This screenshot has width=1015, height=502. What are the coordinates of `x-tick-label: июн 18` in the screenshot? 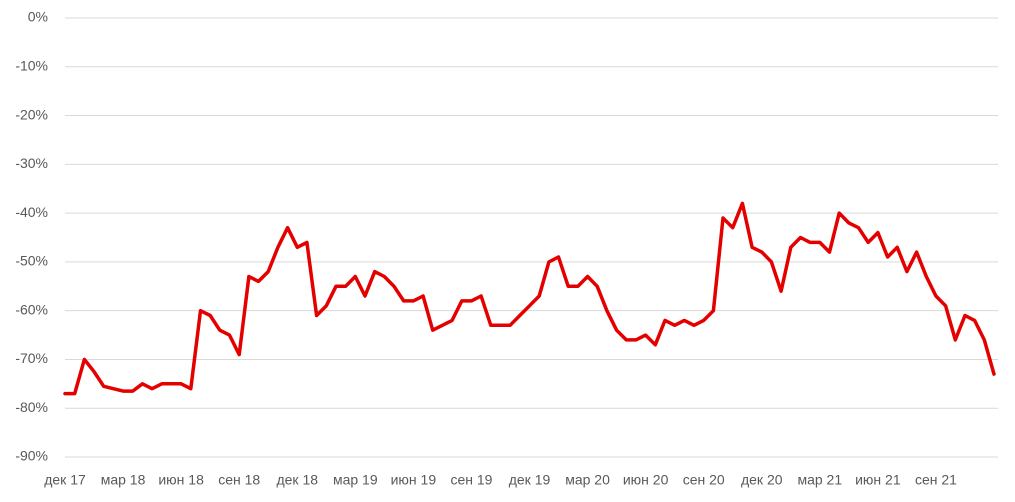 It's located at (181, 480).